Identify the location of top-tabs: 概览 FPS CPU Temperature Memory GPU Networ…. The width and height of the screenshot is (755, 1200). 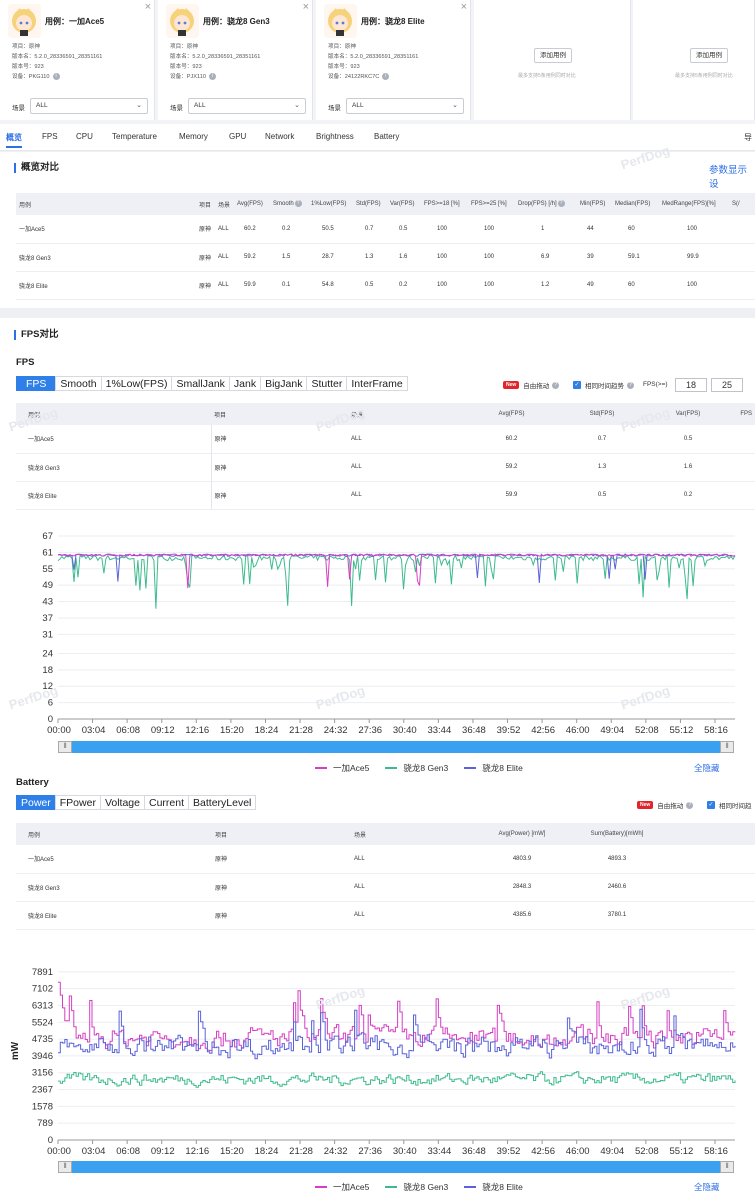
(377, 137).